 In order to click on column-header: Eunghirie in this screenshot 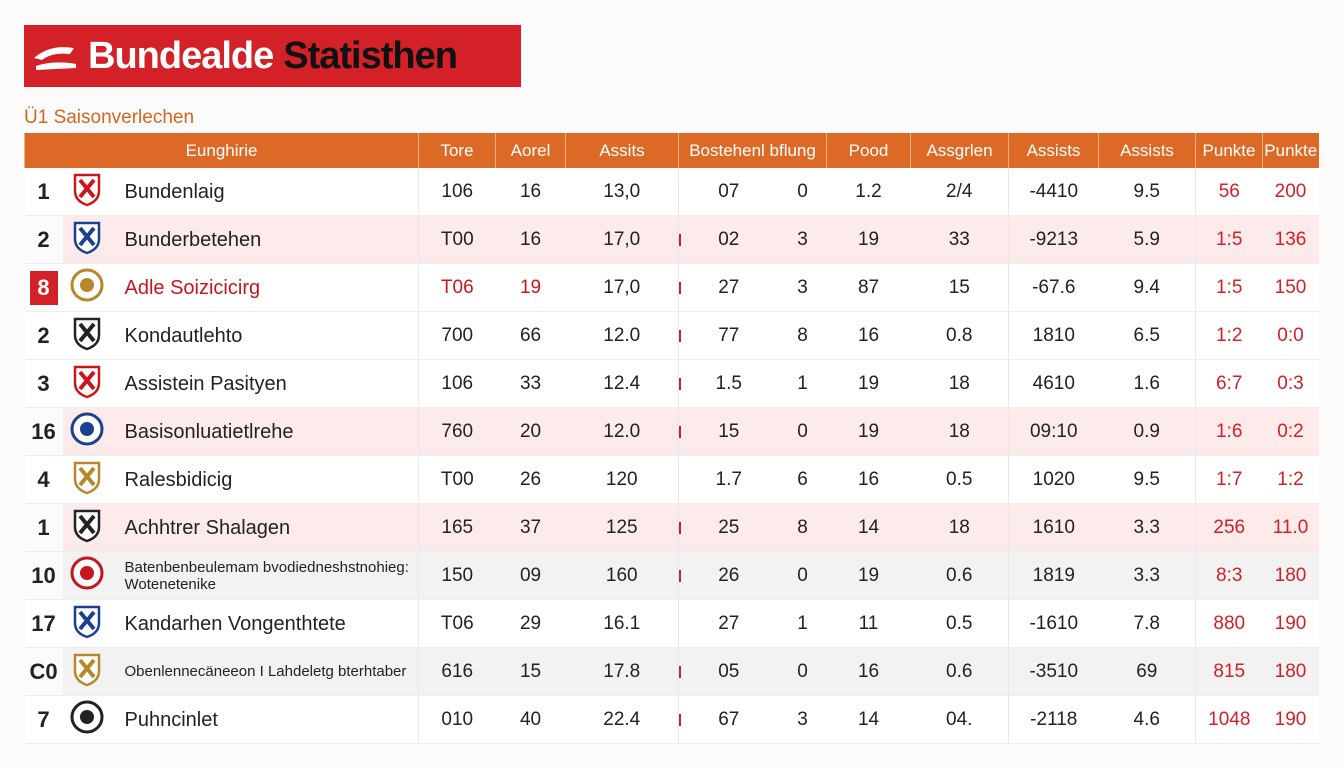, I will do `click(221, 150)`.